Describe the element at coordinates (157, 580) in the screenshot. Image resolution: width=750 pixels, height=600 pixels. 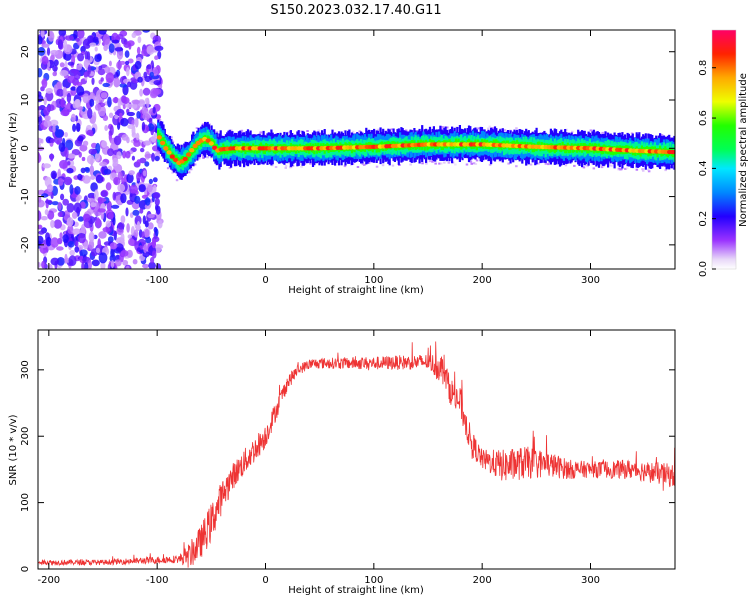
I see `snr-x-tick-label: -100` at that location.